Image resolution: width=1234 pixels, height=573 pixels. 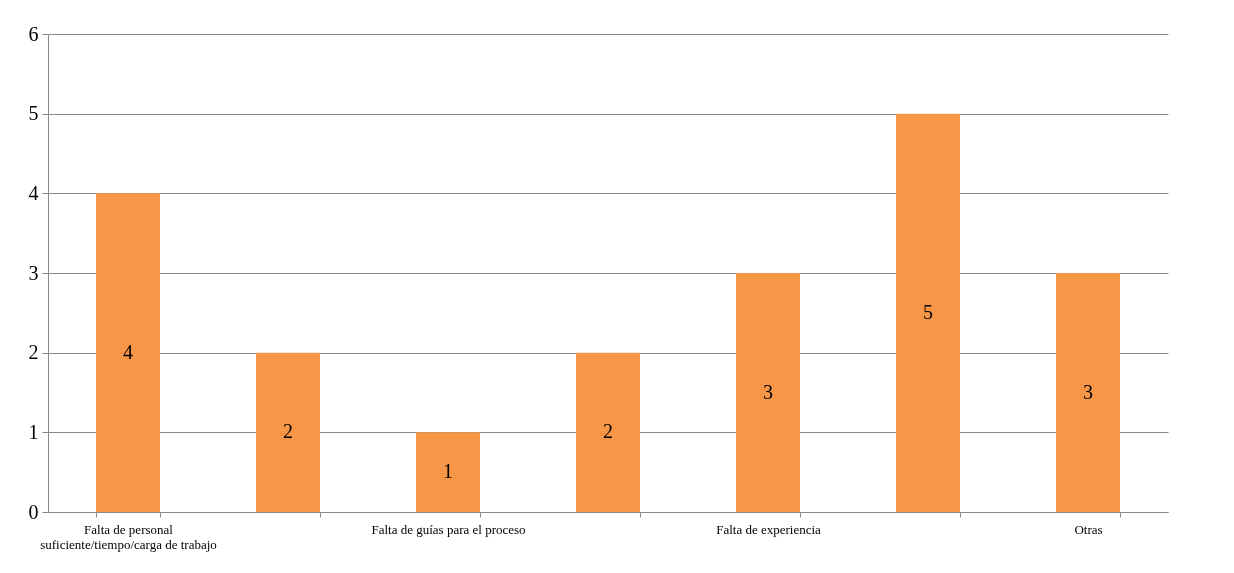 I want to click on data-label: 1, so click(x=448, y=471).